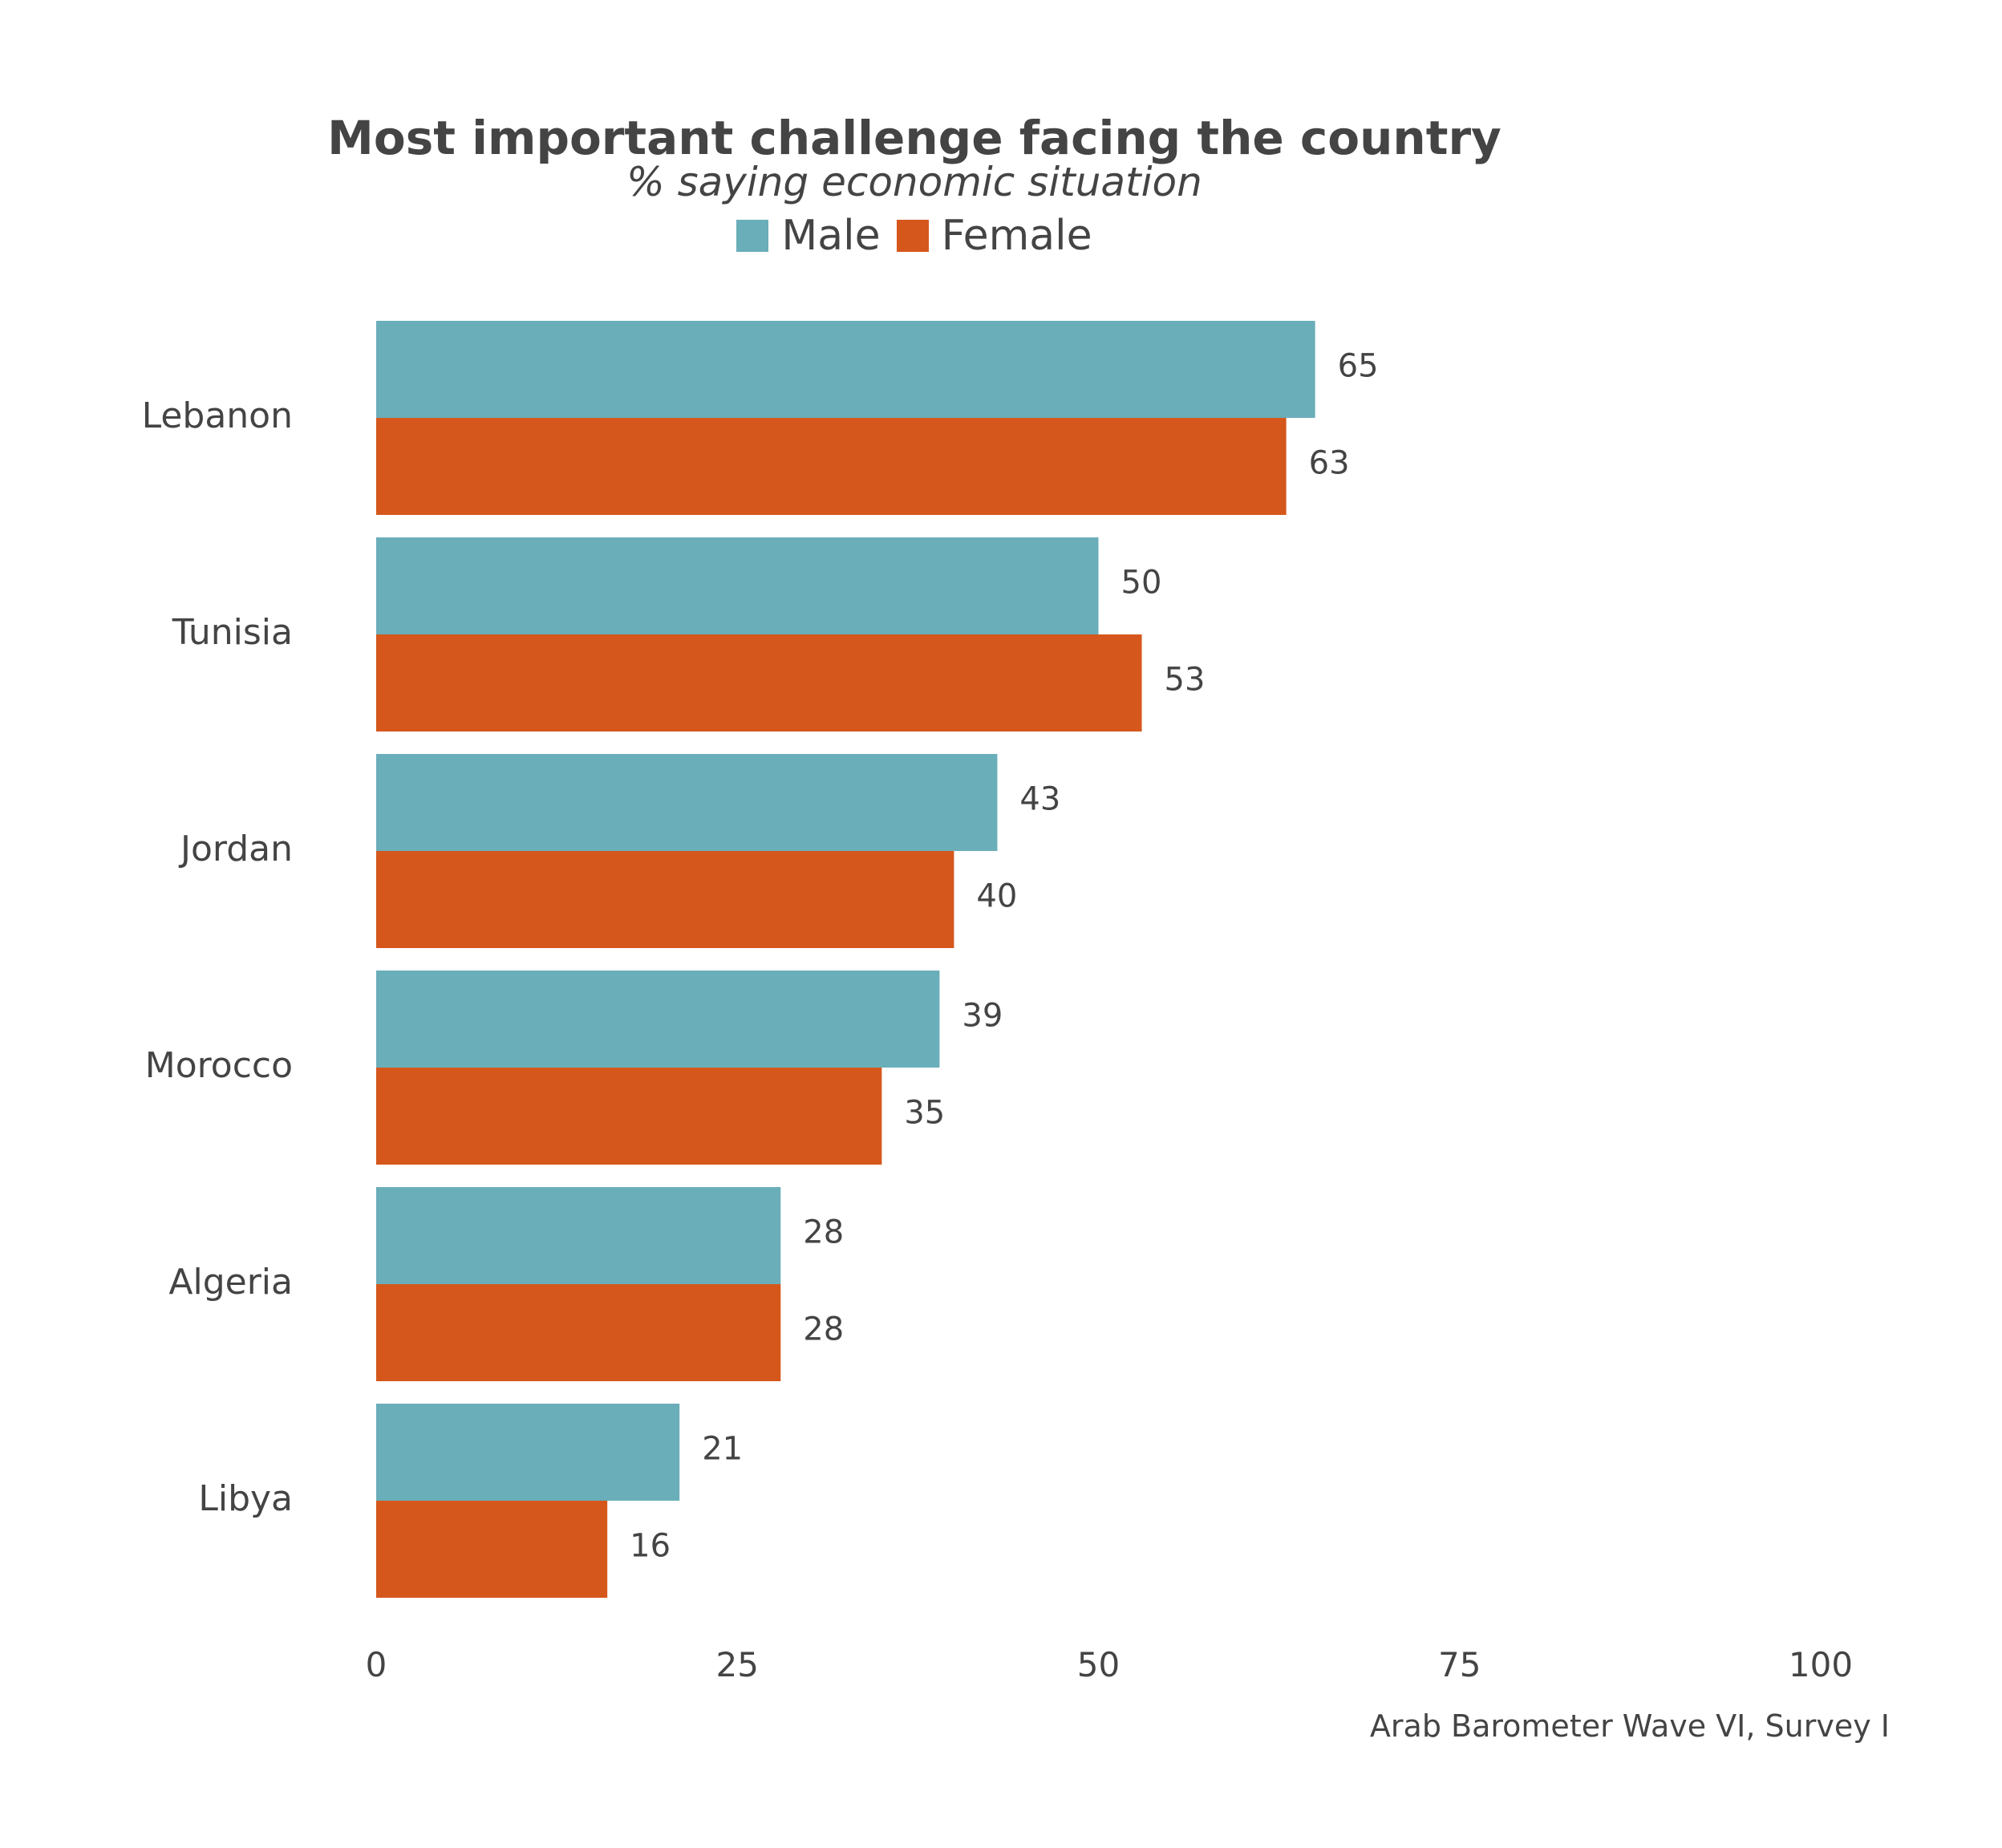 The height and width of the screenshot is (1848, 2002). I want to click on legend-label-male: Male, so click(831, 236).